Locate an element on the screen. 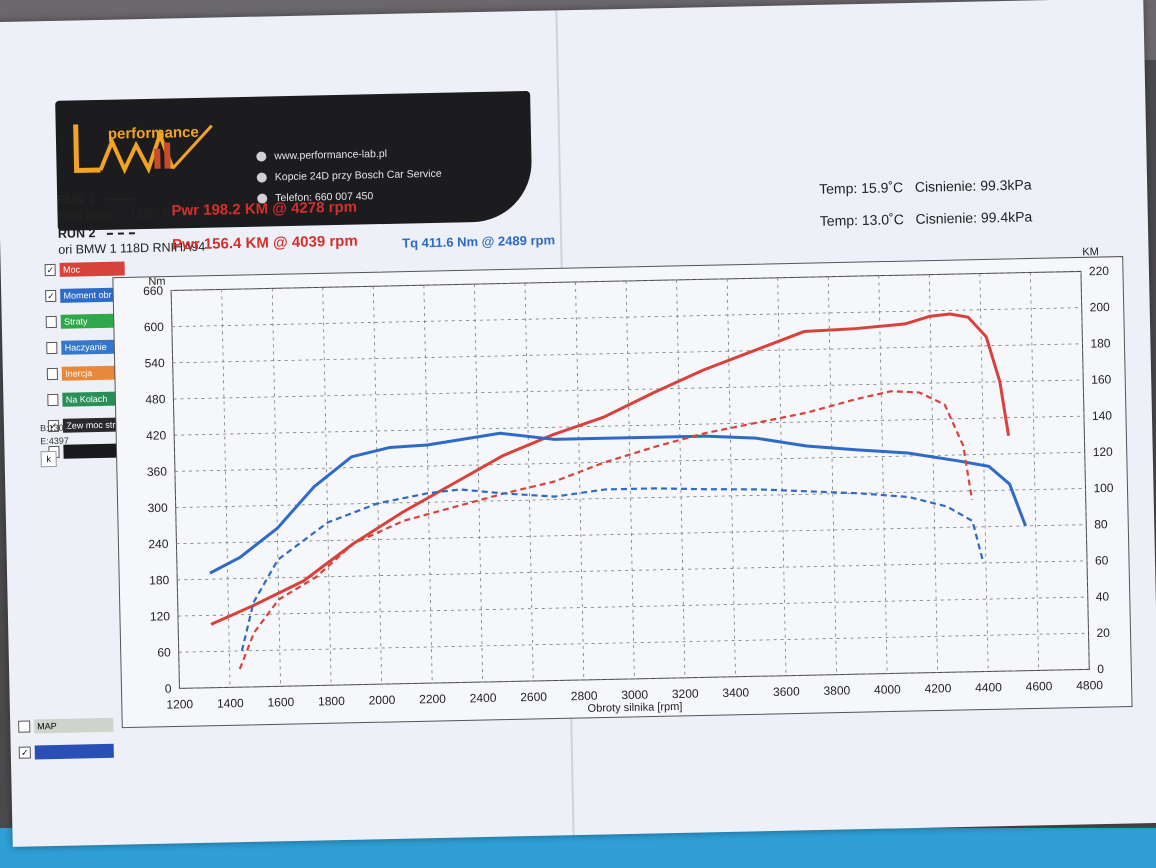 Image resolution: width=1156 pixels, height=868 pixels. y-left-tick-label: 420 is located at coordinates (156, 435).